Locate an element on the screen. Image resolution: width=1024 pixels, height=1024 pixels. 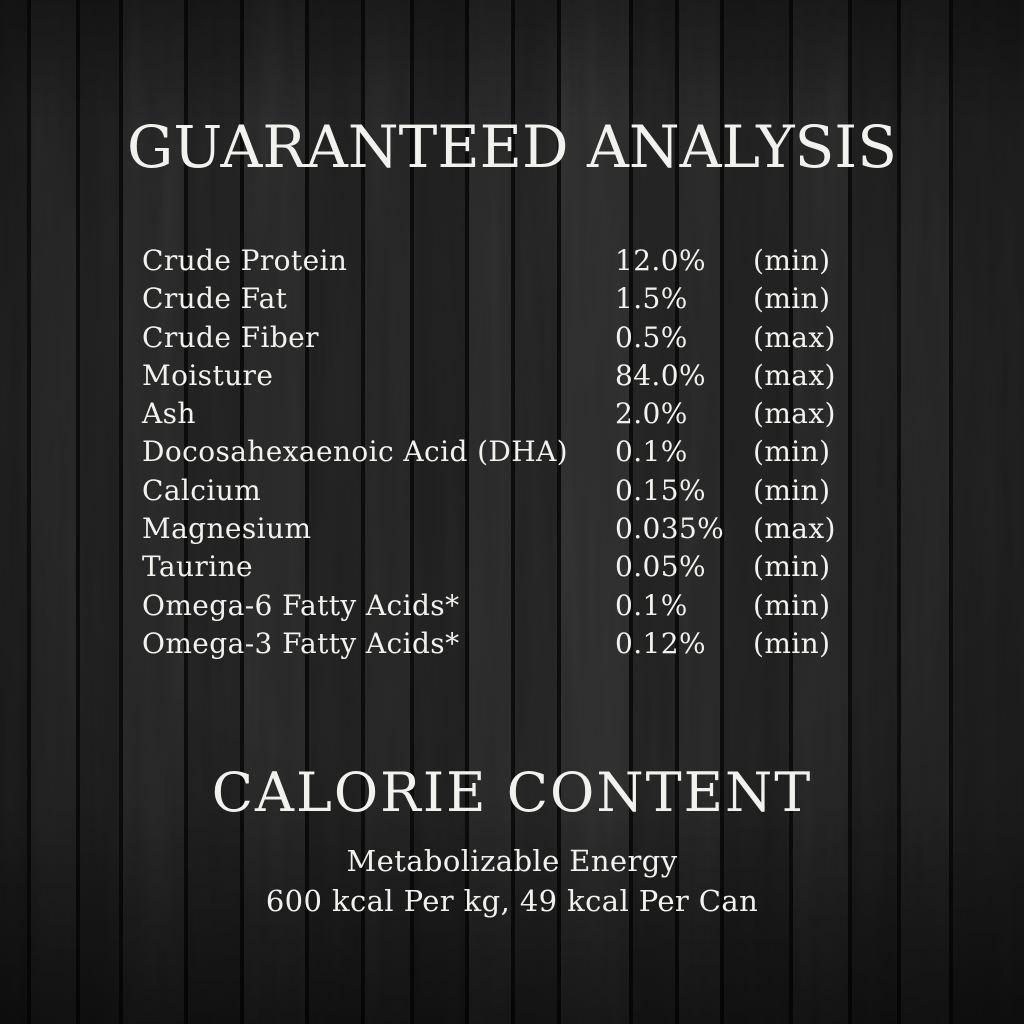
nutrient-name: Crude Protein is located at coordinates (245, 260).